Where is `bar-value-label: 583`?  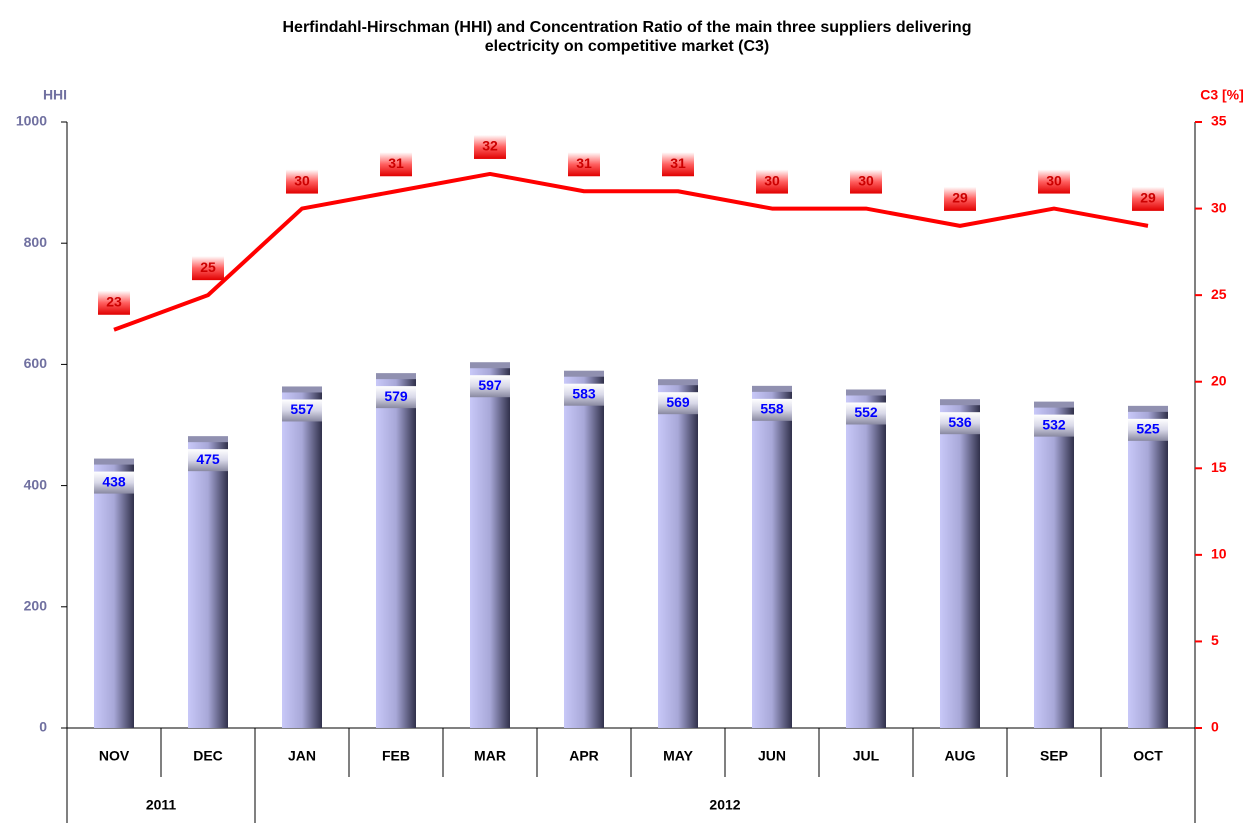
bar-value-label: 583 is located at coordinates (584, 393).